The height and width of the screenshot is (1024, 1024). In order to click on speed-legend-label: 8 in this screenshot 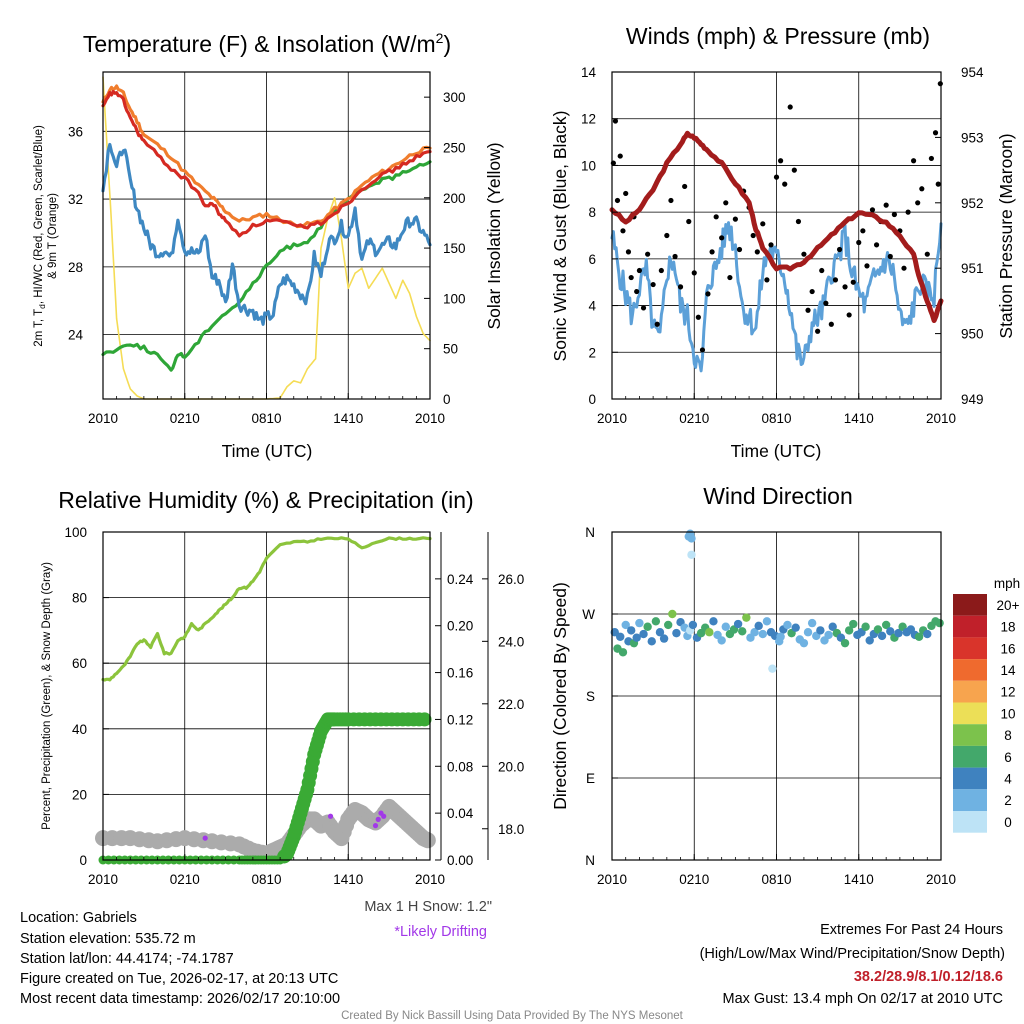, I will do `click(1008, 735)`.